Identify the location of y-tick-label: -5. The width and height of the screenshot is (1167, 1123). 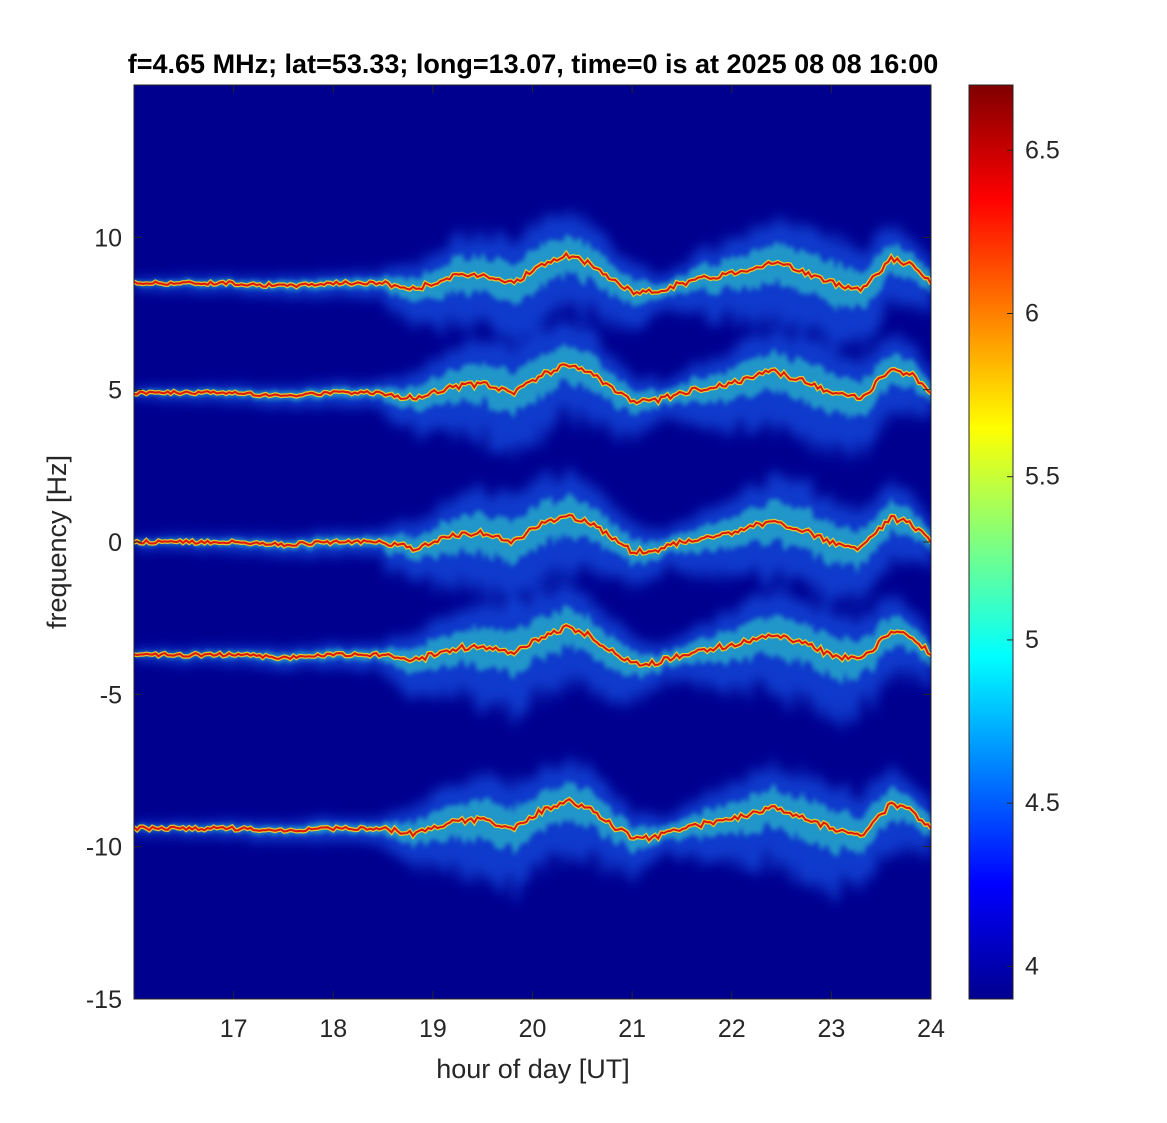
(111, 695).